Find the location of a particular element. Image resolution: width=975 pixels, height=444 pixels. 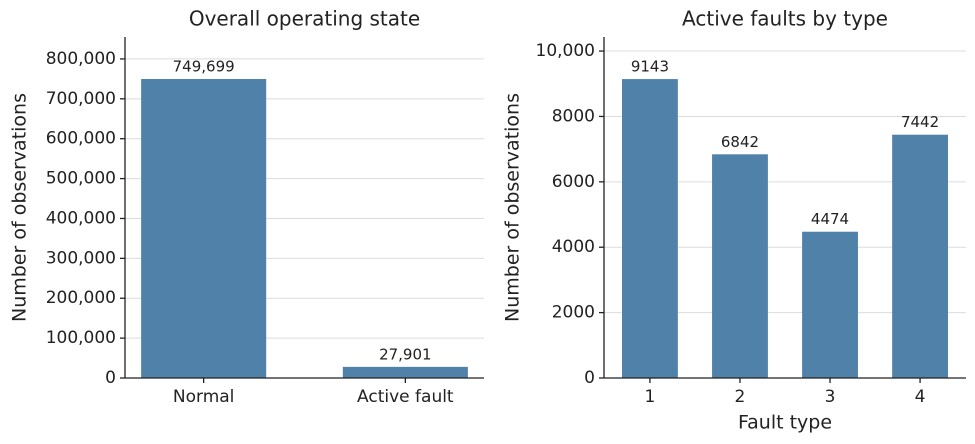

x-axis-label: Fault type is located at coordinates (785, 423).